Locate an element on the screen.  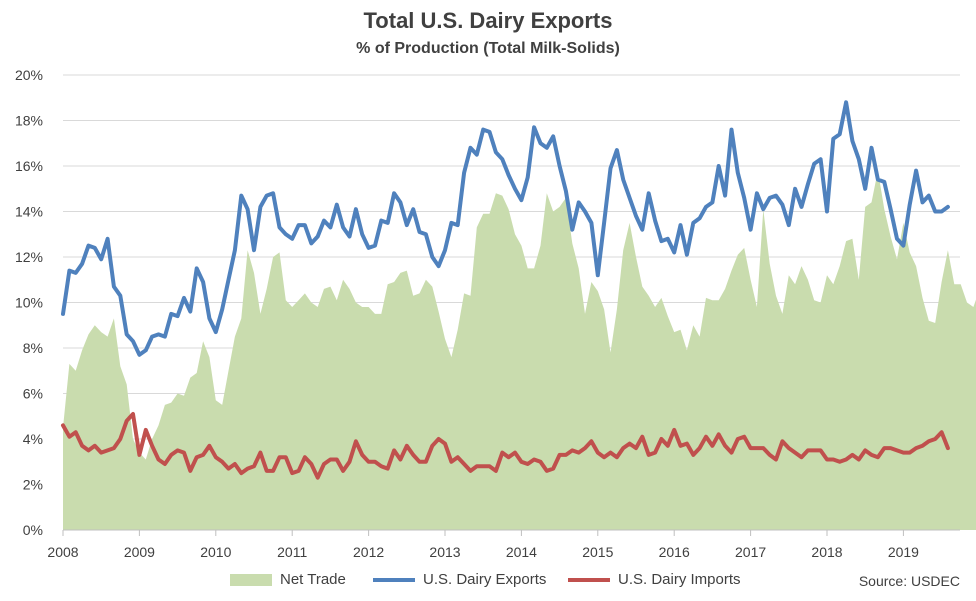
y-tick-label: 16% is located at coordinates (29, 166).